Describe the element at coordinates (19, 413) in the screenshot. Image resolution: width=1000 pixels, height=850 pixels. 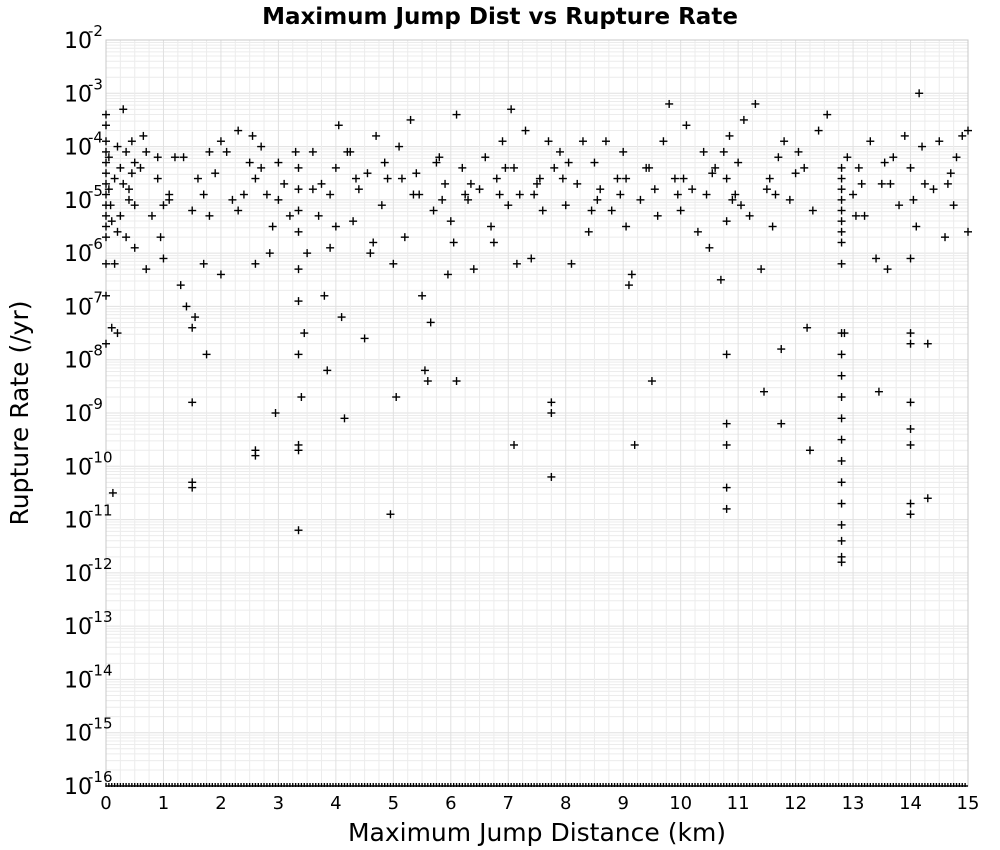
I see `y-axis-label: Rupture Rate (/yr)` at that location.